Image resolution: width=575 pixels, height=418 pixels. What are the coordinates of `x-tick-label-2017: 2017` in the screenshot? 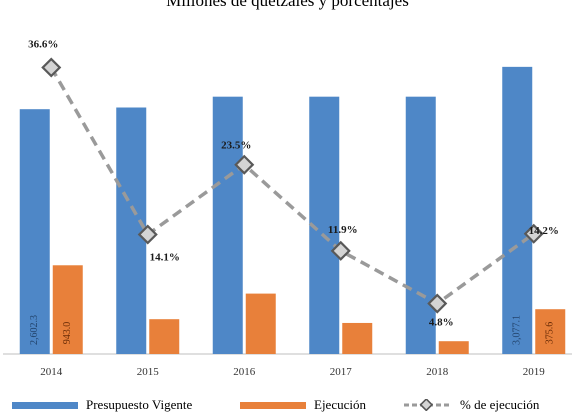 It's located at (341, 372).